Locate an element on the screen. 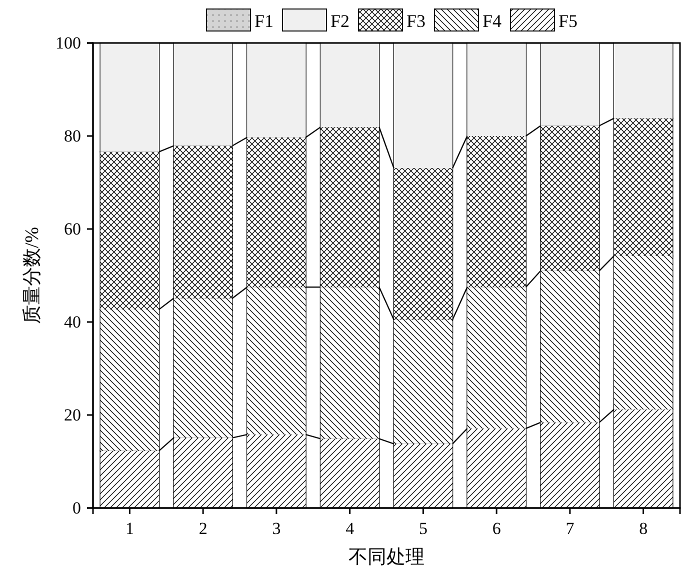 Image resolution: width=700 pixels, height=577 pixels. y-tick-label: 80 is located at coordinates (72, 136).